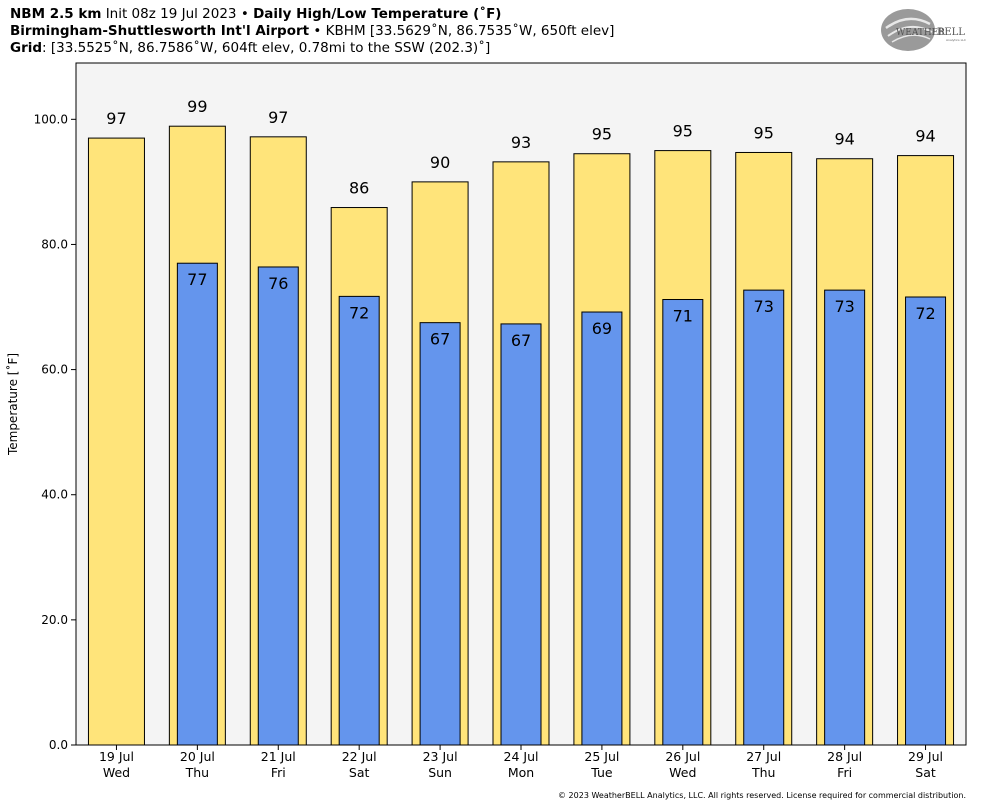  I want to click on high-temp-label: 90, so click(440, 162).